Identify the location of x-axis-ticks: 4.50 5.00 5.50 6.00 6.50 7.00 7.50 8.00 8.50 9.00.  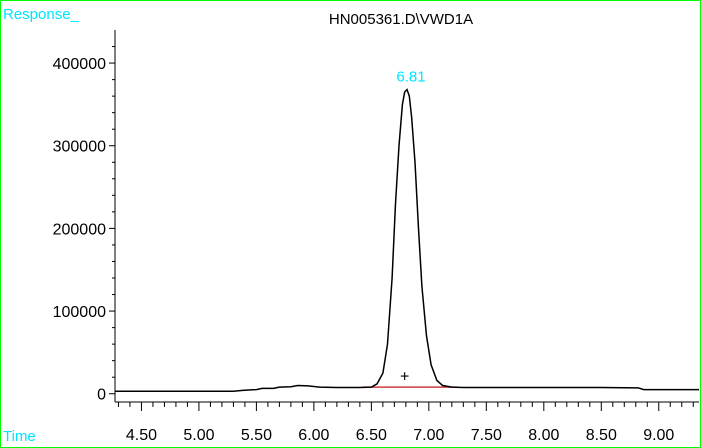
(405, 423).